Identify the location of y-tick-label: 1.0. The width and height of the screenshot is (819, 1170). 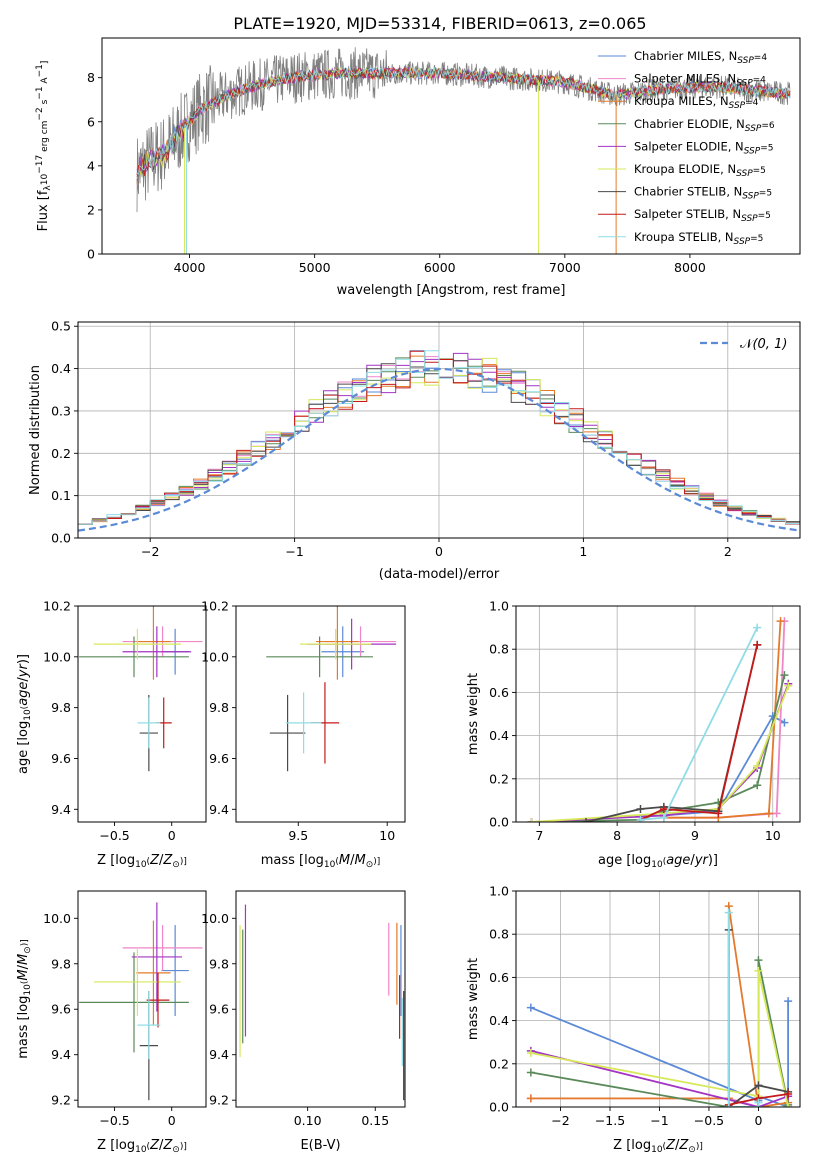
(499, 606).